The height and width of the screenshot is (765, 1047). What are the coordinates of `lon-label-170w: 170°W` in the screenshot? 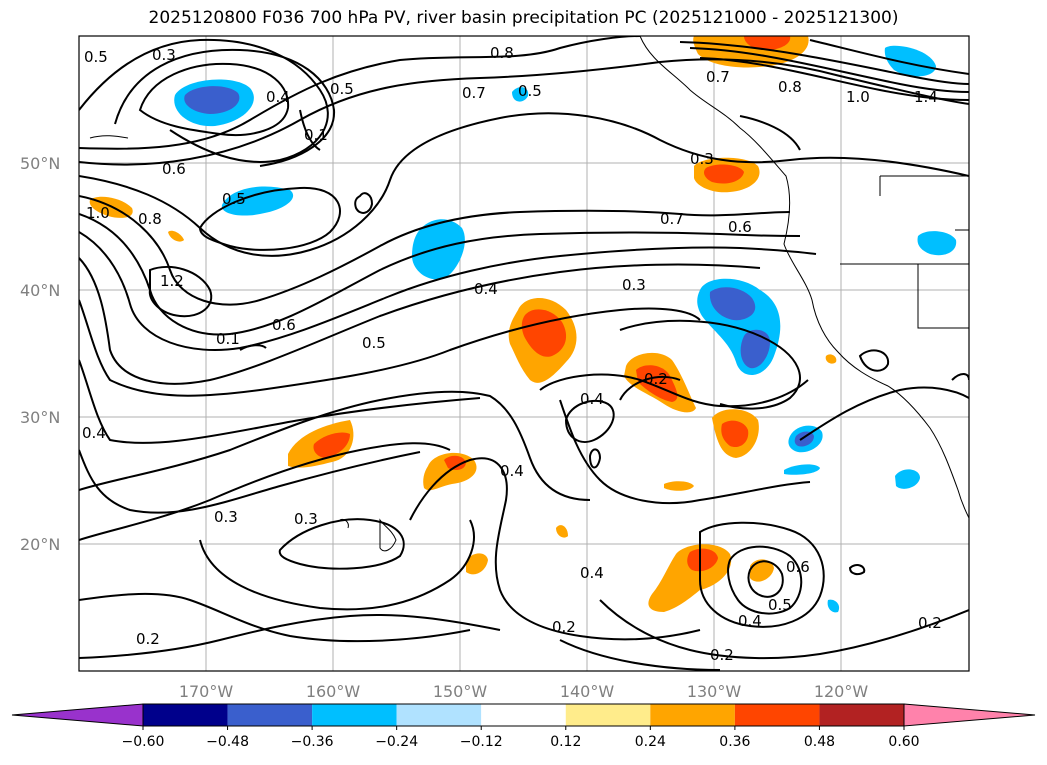 It's located at (206, 691).